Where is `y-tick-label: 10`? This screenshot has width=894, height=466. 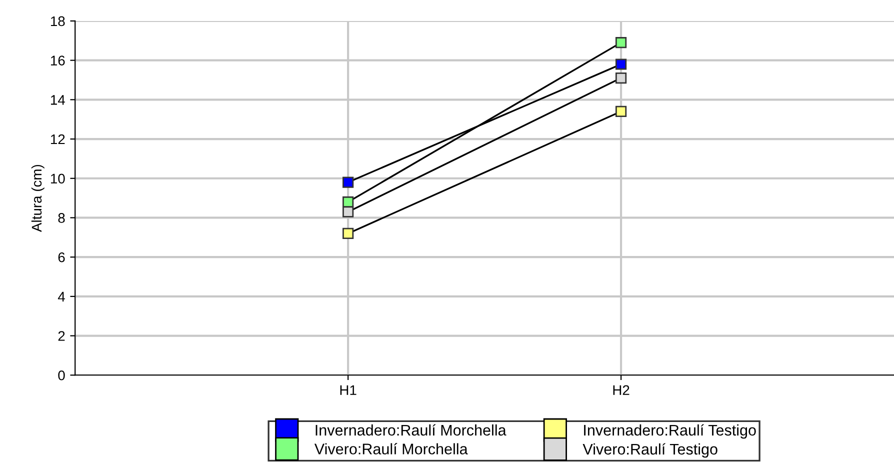 y-tick-label: 10 is located at coordinates (57, 179).